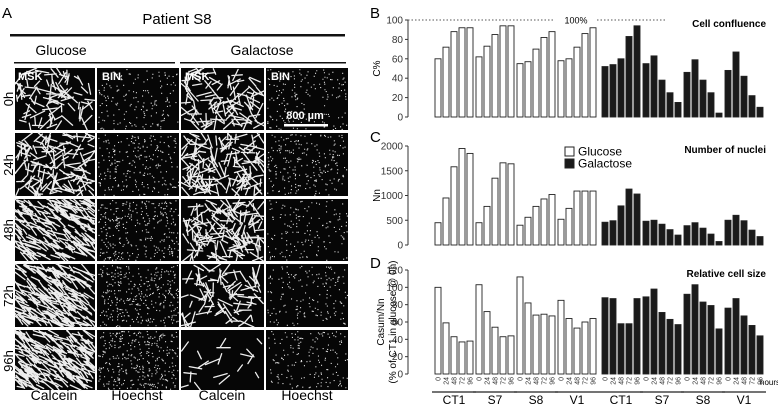 Image resolution: width=778 pixels, height=406 pixels. What do you see at coordinates (176, 19) in the screenshot?
I see `patient-title: Patient S8` at bounding box center [176, 19].